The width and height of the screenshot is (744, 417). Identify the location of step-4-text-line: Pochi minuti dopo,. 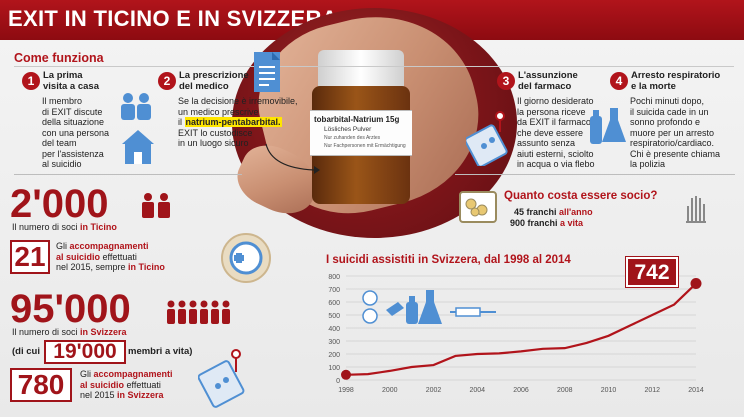
(667, 101).